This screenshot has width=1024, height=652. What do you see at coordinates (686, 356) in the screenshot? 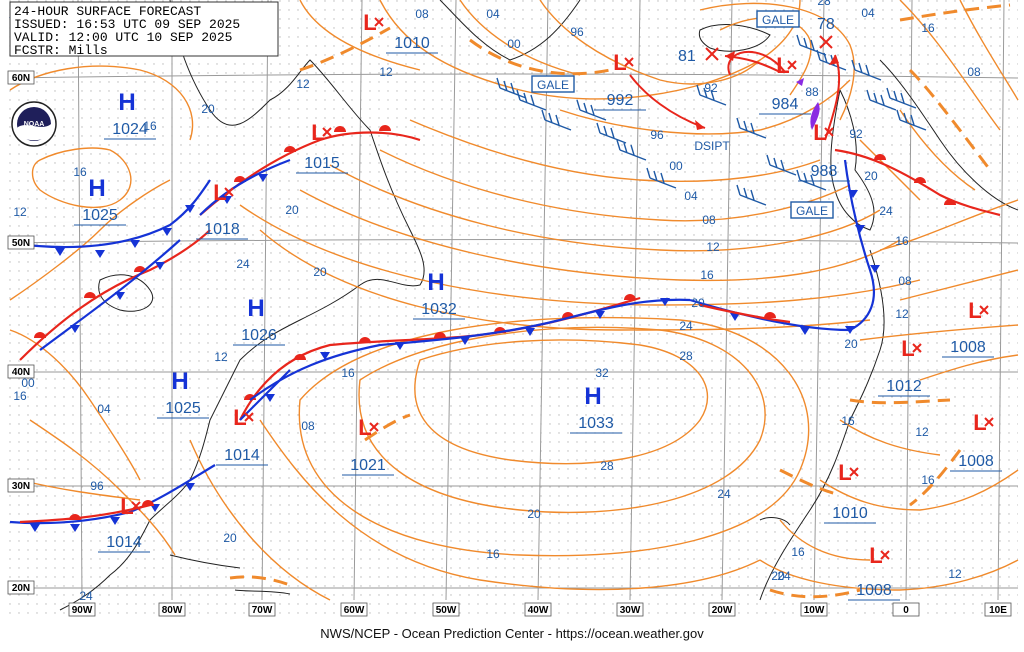
I see `isobar-label: 28` at bounding box center [686, 356].